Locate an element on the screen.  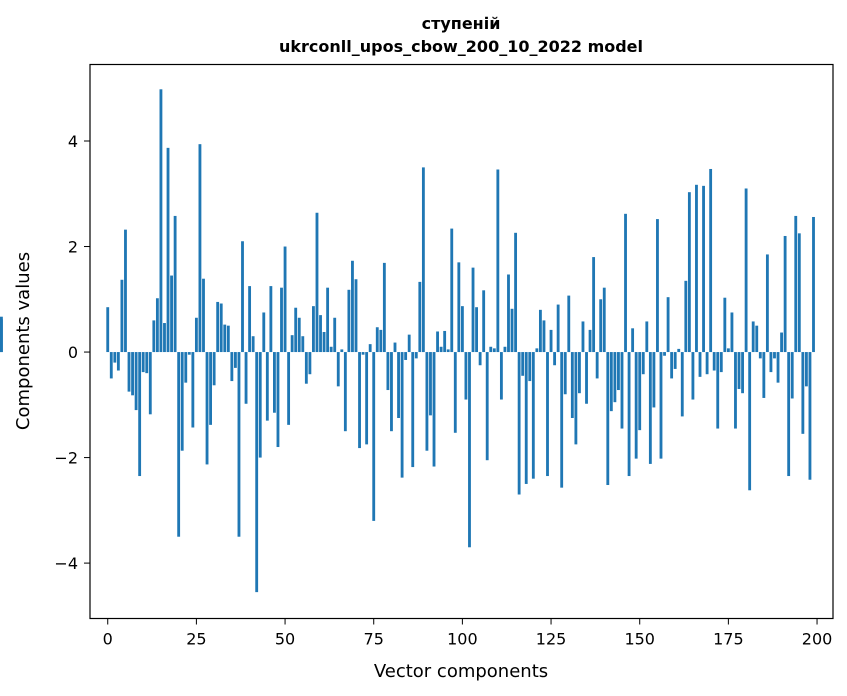
x-tick-label: 50 is located at coordinates (285, 639).